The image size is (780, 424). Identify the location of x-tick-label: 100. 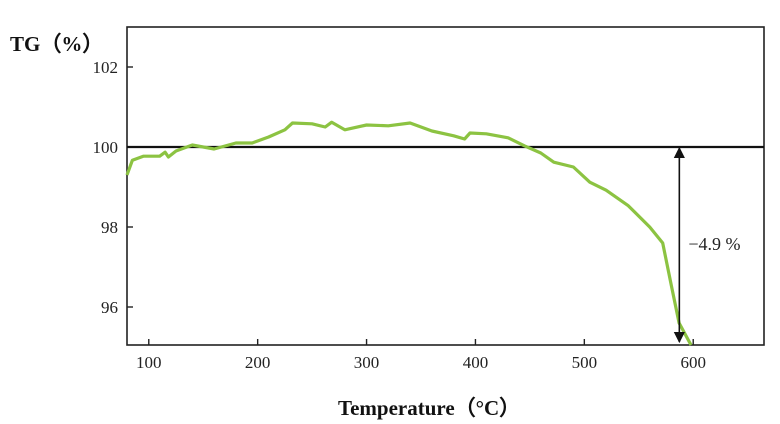
(149, 362).